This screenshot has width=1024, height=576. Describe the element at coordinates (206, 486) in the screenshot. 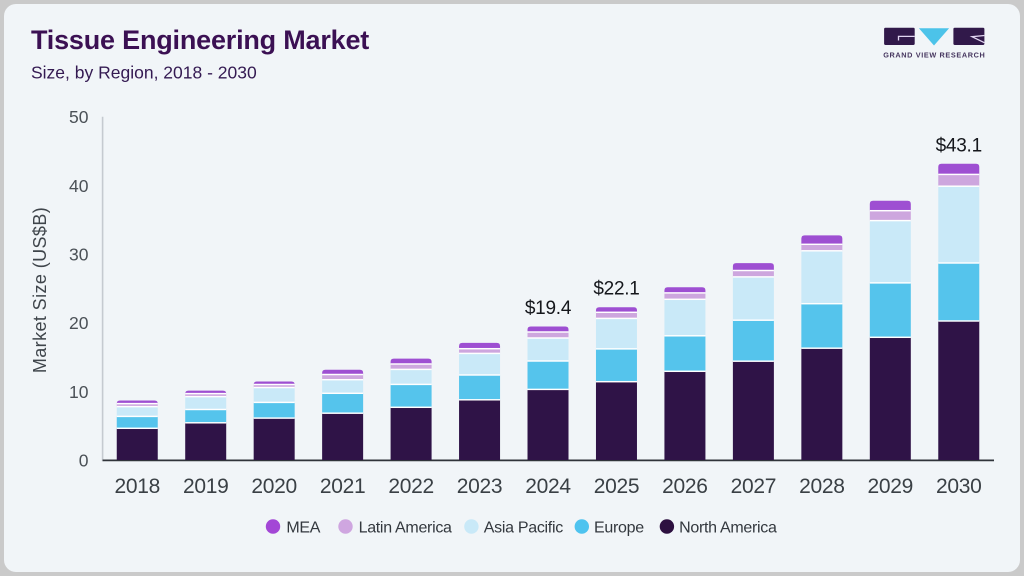

I see `svg-text: 2019` at that location.